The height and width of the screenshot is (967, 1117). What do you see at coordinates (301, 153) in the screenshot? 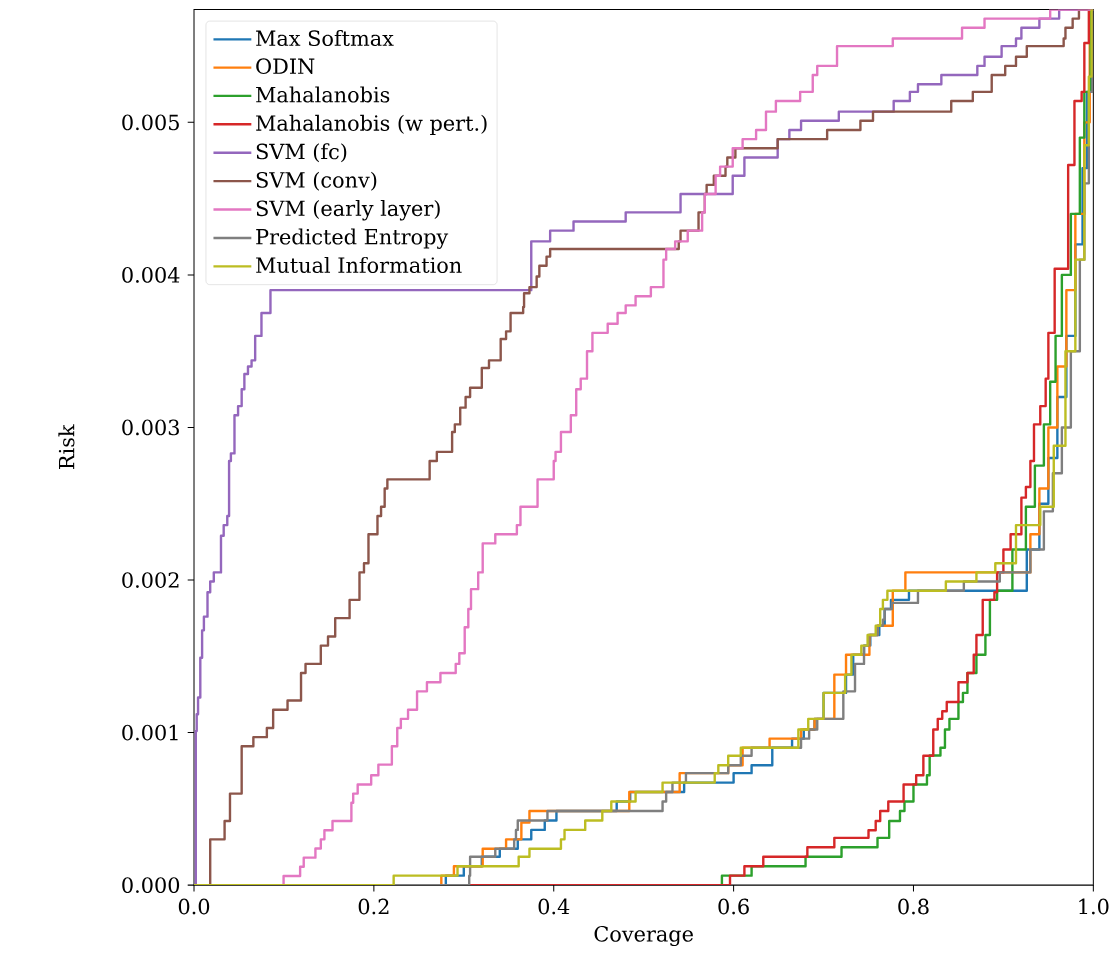
I see `legend-label: SVM (fc)` at bounding box center [301, 153].